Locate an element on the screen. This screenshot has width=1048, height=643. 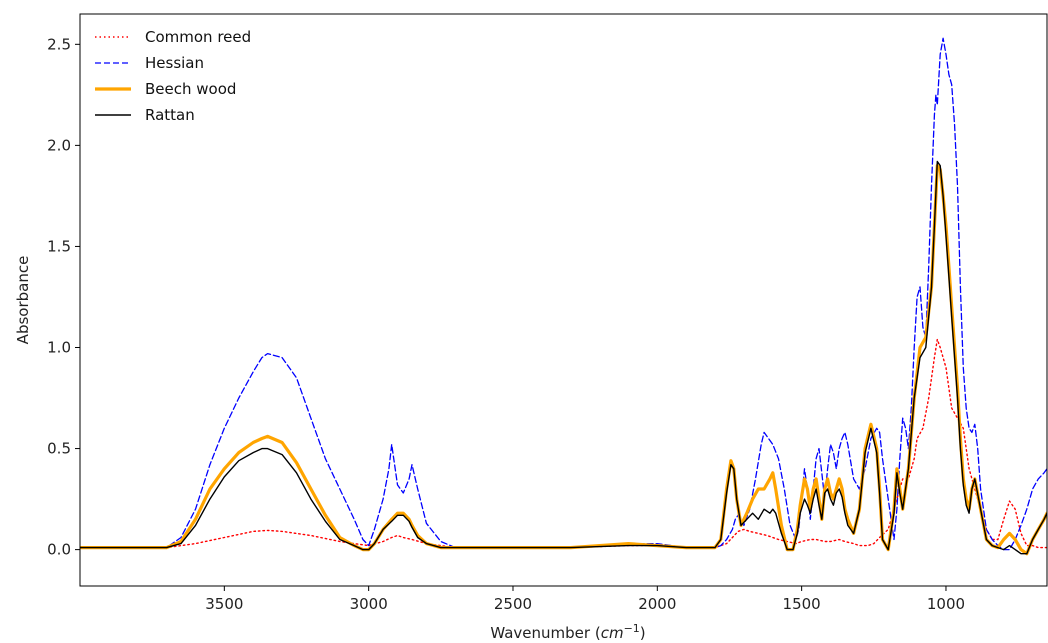
y-tick-label: 0.0 is located at coordinates (59, 550).